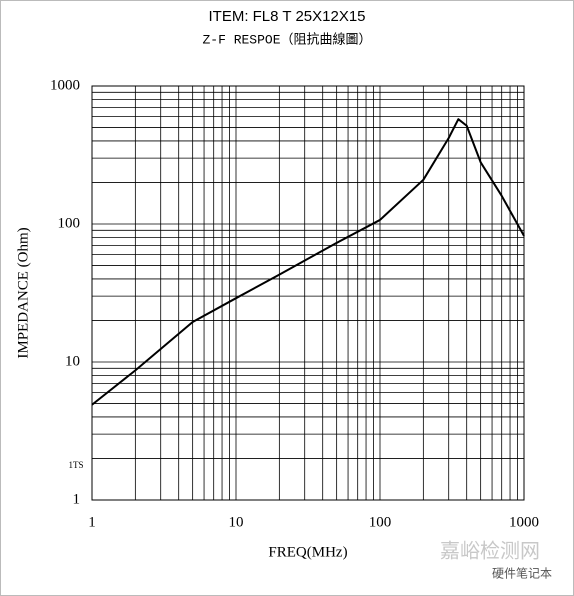  I want to click on watermark: 嘉峪检测网, so click(490, 551).